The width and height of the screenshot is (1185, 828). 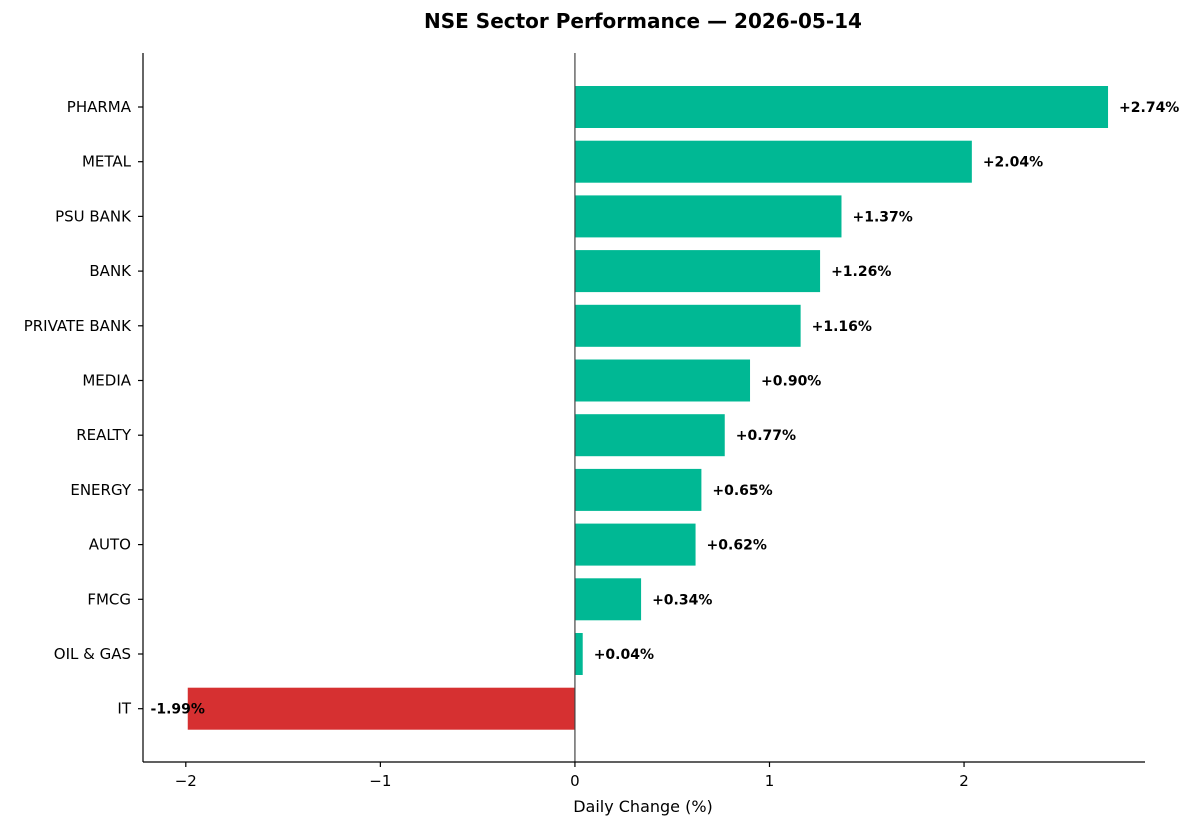 I want to click on y-tick-label: ENERGY, so click(x=100, y=490).